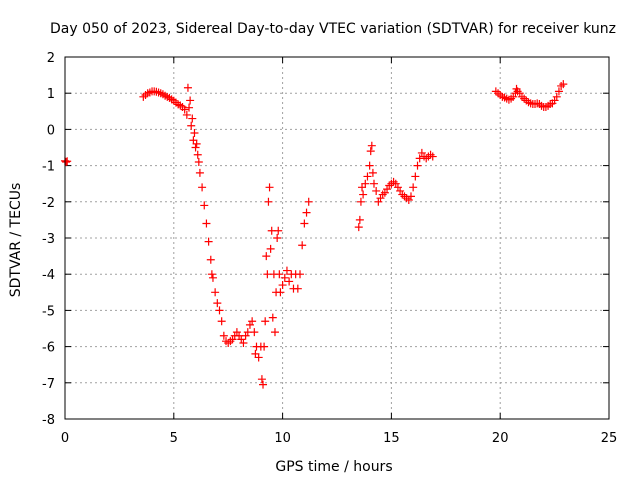  I want to click on x-tick-label: 15, so click(391, 438).